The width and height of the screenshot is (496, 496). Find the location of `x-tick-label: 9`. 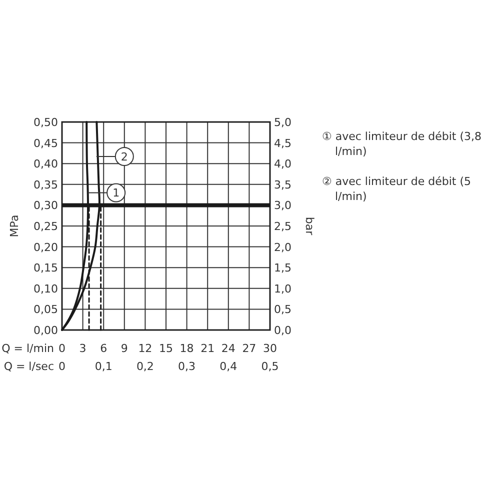

x-tick-label: 9 is located at coordinates (124, 348).